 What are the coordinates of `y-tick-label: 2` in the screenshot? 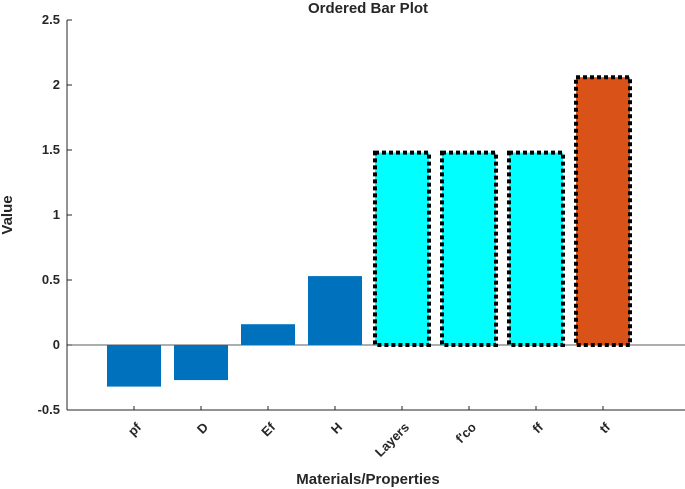 It's located at (56, 84).